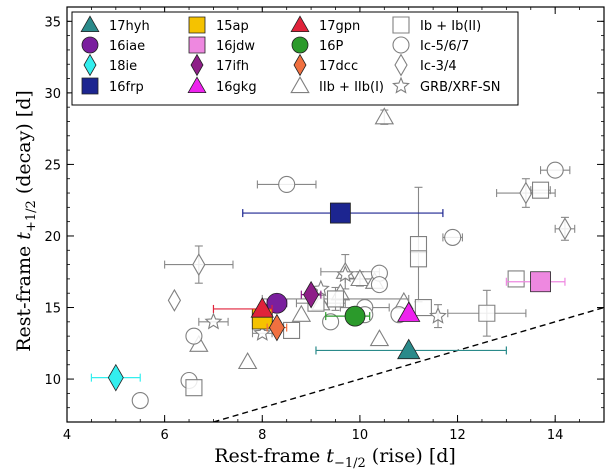 The height and width of the screenshot is (472, 612). Describe the element at coordinates (115, 377) in the screenshot. I see `data-point-18ie` at that location.